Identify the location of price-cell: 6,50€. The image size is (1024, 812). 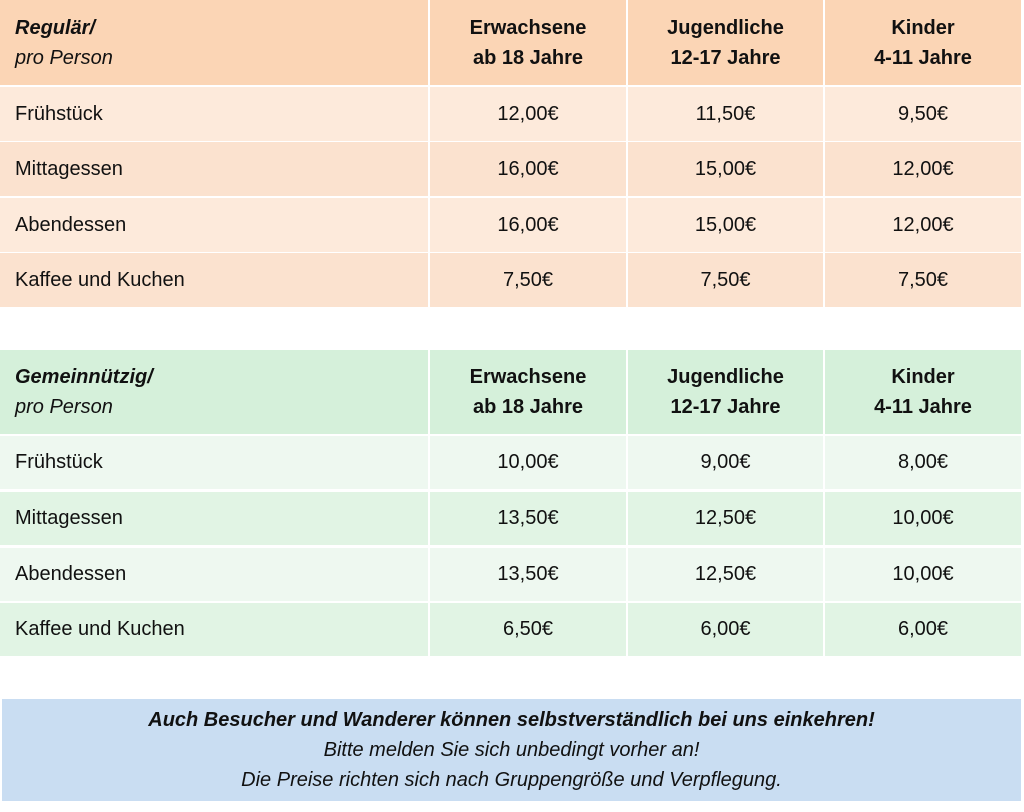
(528, 629).